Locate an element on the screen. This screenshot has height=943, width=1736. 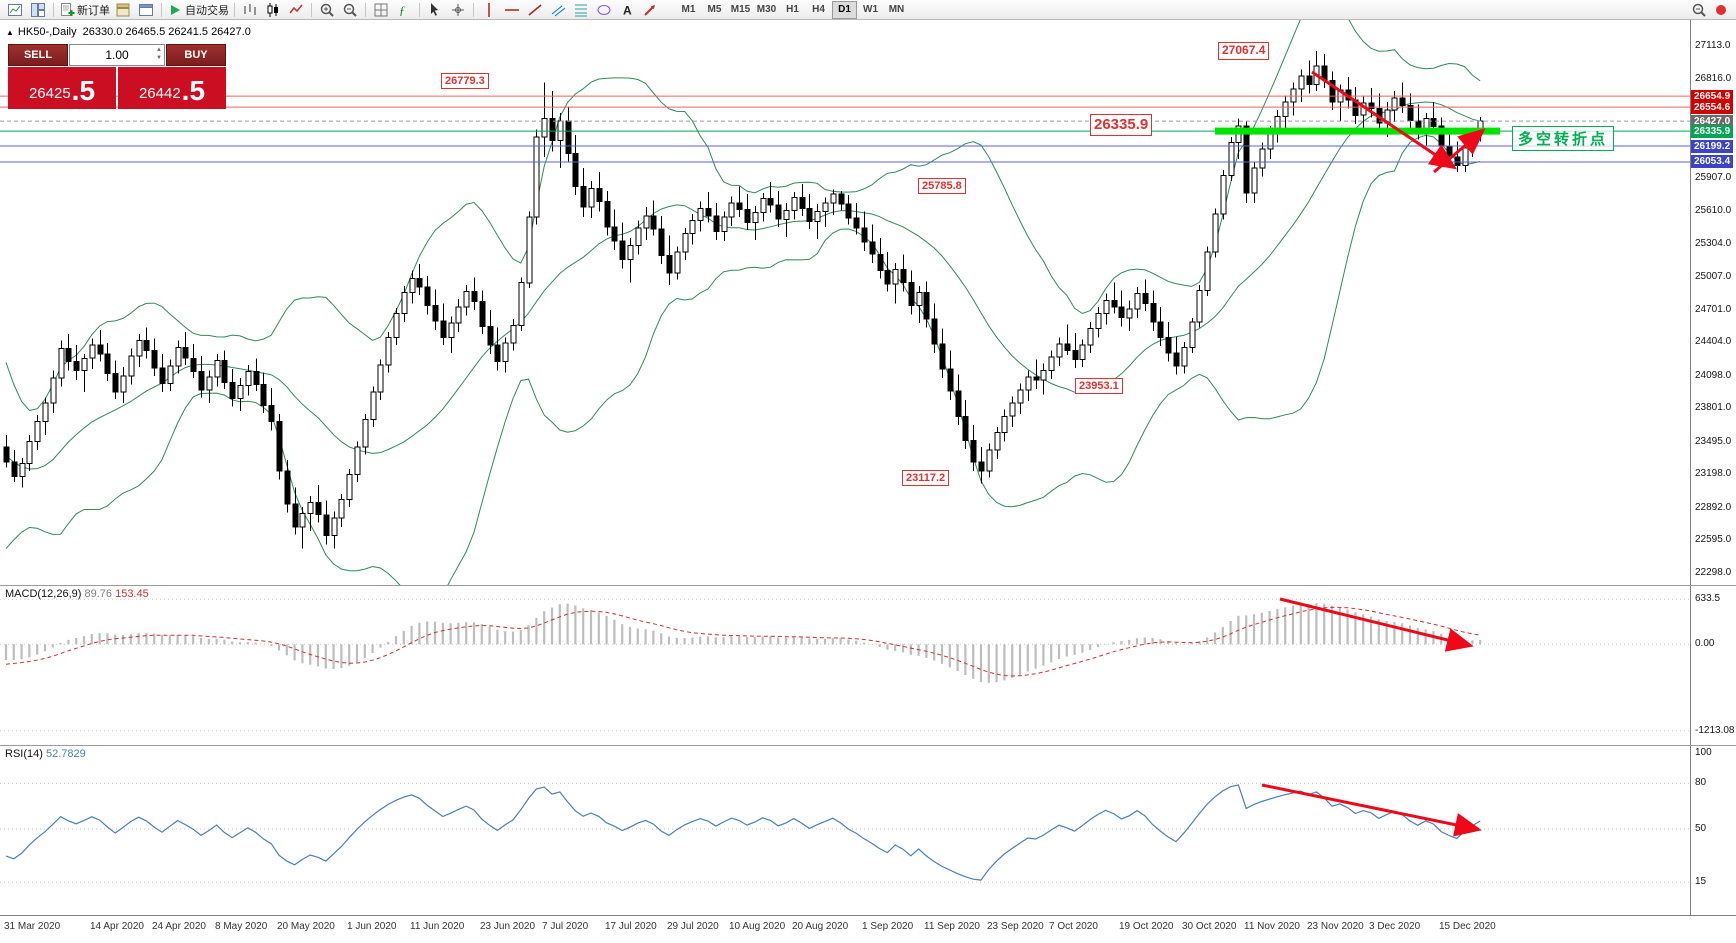
time-axis-label: 30 Oct 2020 is located at coordinates (1209, 926).